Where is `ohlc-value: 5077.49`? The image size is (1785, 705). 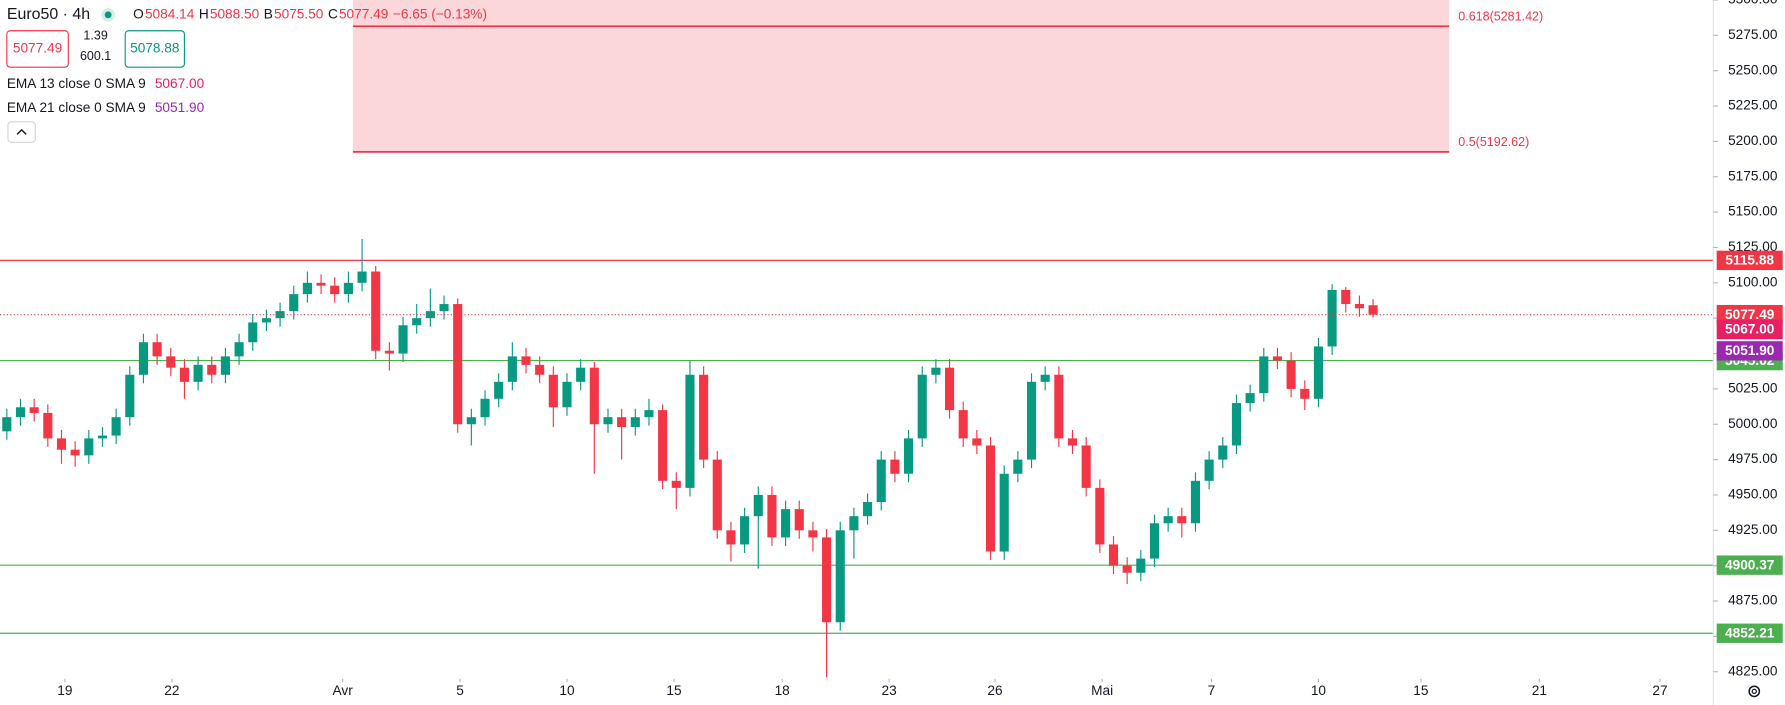
ohlc-value: 5077.49 is located at coordinates (363, 13).